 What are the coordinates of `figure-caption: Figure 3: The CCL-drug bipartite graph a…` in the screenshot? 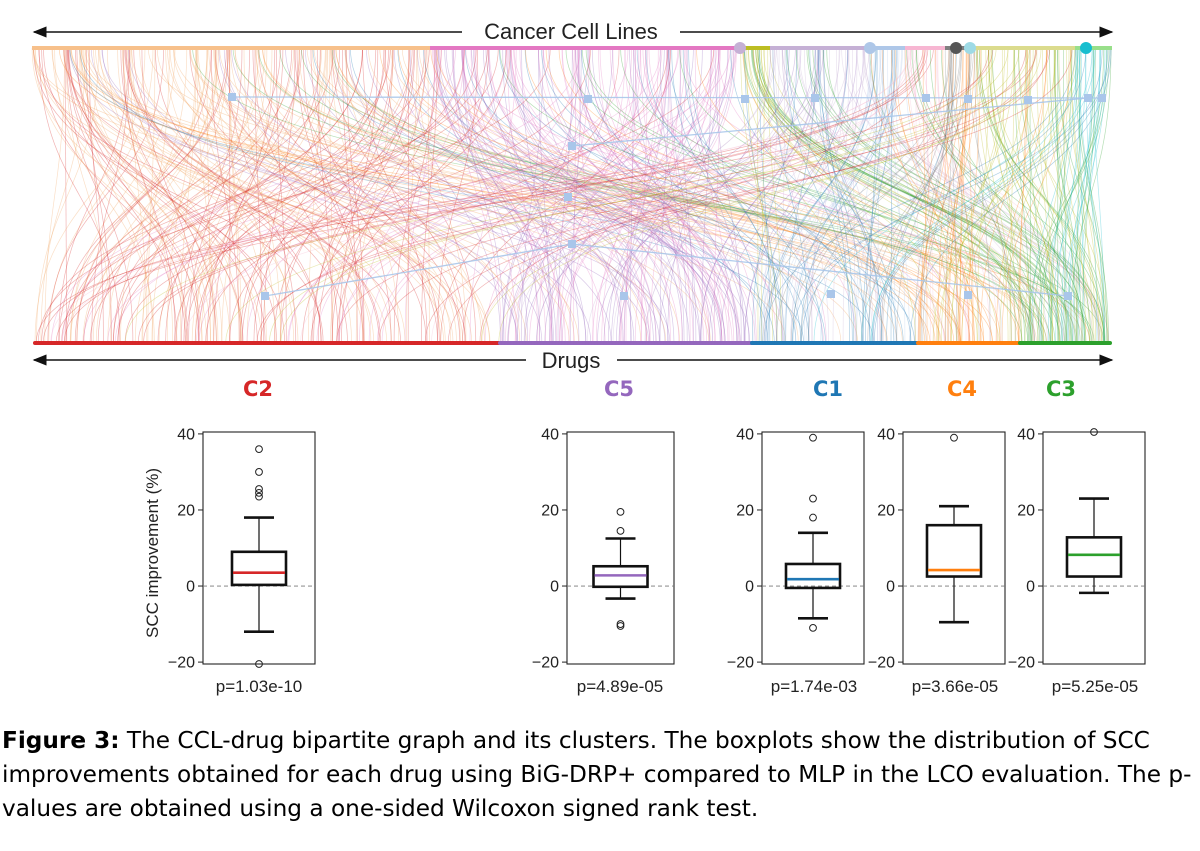 It's located at (600, 775).